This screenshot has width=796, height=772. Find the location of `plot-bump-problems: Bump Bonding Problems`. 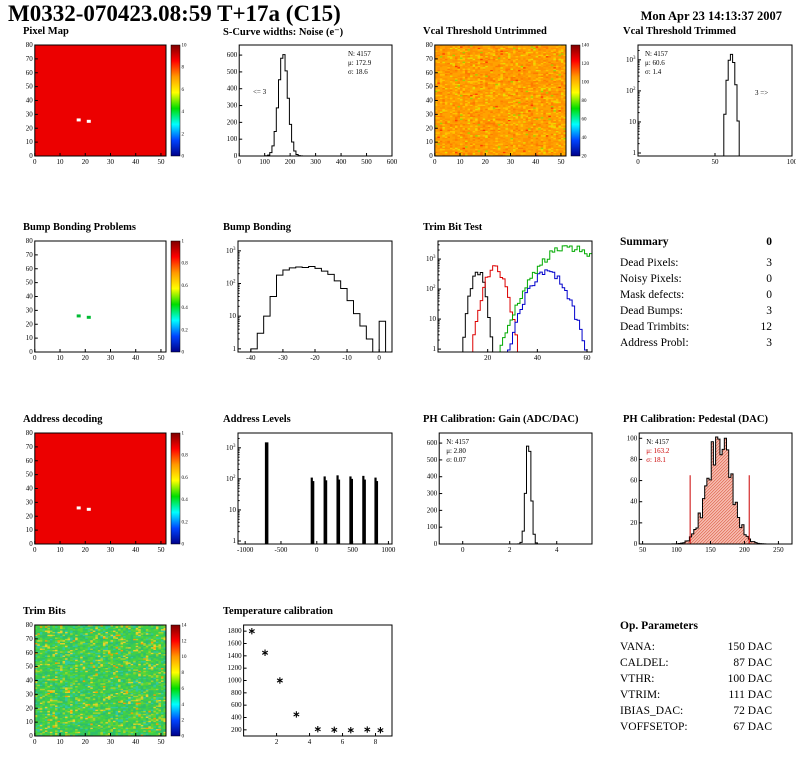

plot-bump-problems: Bump Bonding Problems is located at coordinates (114, 294).